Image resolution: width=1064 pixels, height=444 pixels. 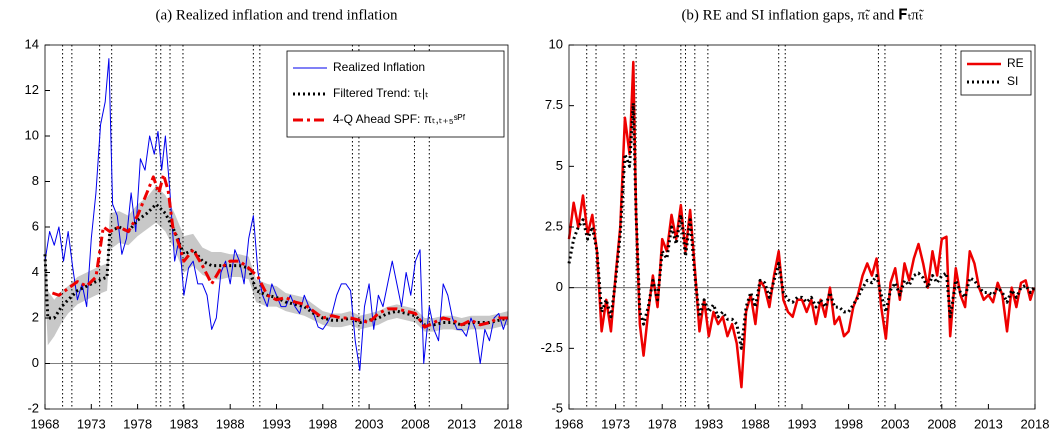 What do you see at coordinates (35, 180) in the screenshot?
I see `y-tick-label: 8` at bounding box center [35, 180].